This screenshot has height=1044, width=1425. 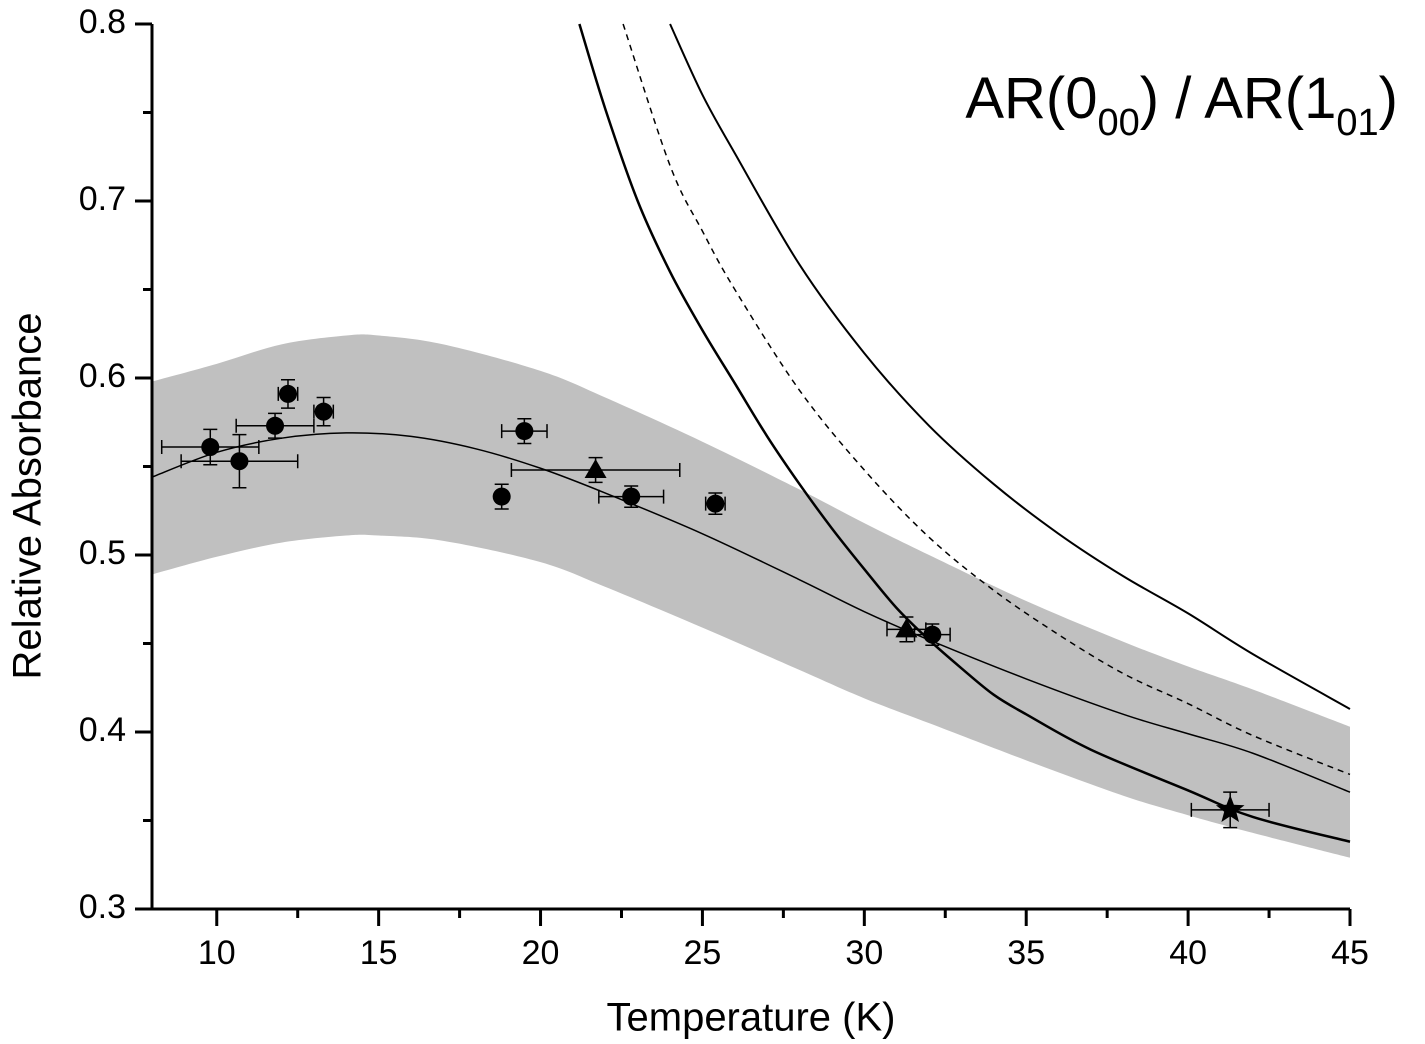 What do you see at coordinates (102, 730) in the screenshot?
I see `y-tick-label: 0.4` at bounding box center [102, 730].